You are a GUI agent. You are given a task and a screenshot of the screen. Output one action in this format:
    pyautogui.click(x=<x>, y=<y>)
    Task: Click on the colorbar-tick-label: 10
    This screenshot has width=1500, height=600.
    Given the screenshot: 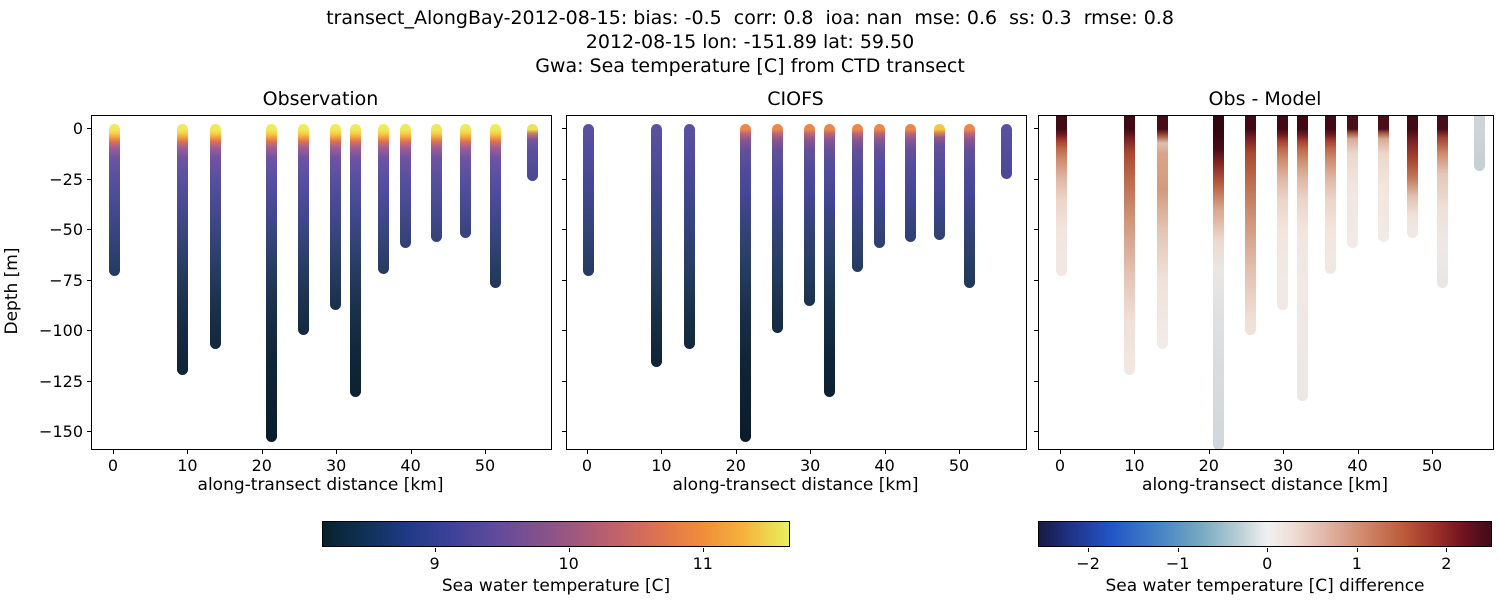 What is the action you would take?
    pyautogui.click(x=568, y=563)
    